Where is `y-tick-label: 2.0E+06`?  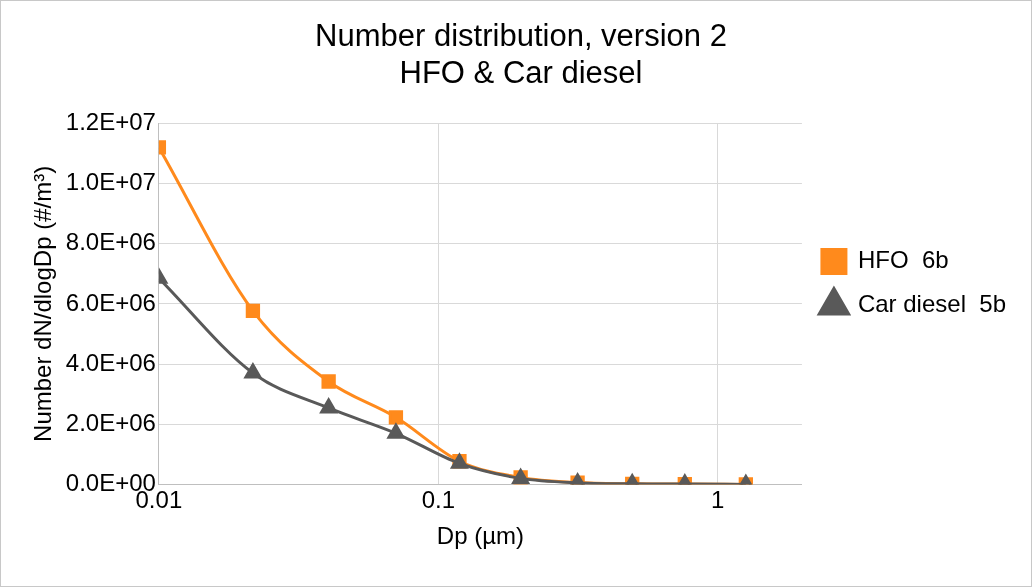 y-tick-label: 2.0E+06 is located at coordinates (110, 422).